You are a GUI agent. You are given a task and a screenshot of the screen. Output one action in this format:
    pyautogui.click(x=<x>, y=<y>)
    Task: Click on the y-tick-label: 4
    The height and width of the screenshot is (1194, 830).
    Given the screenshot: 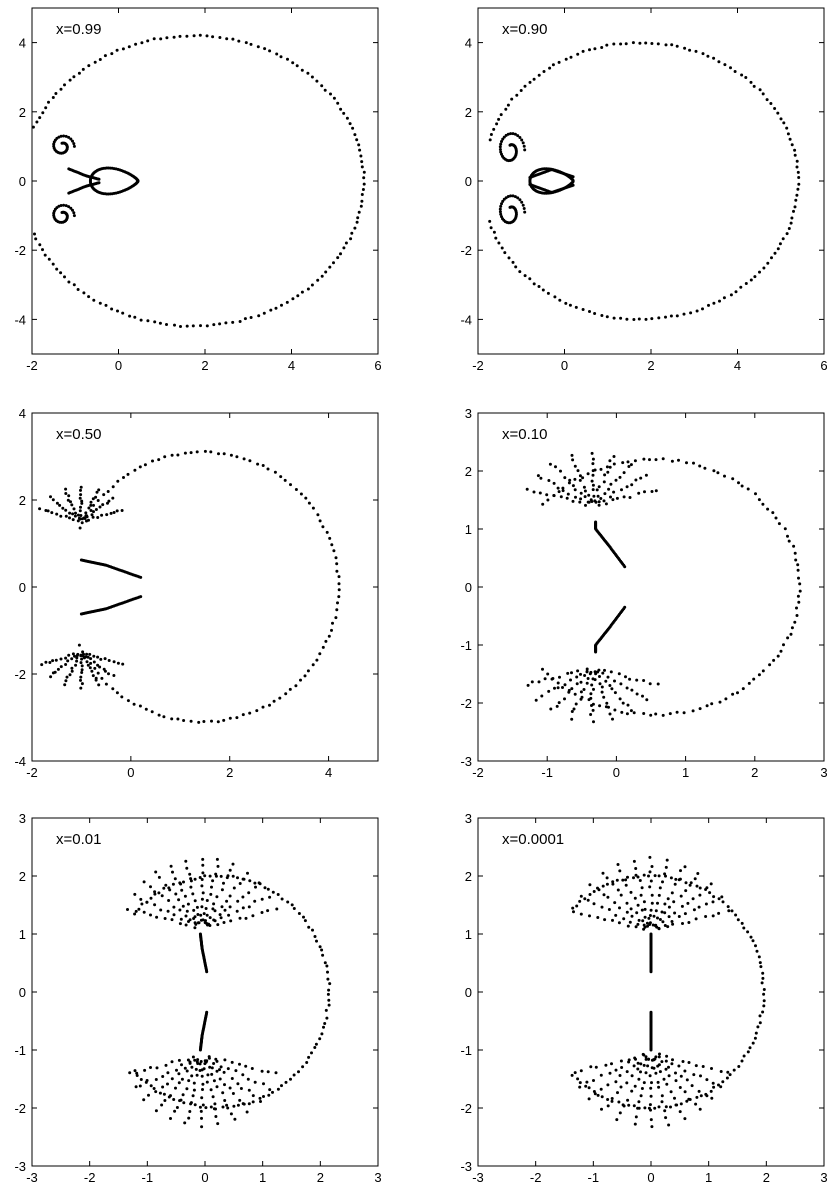 What is the action you would take?
    pyautogui.click(x=468, y=43)
    